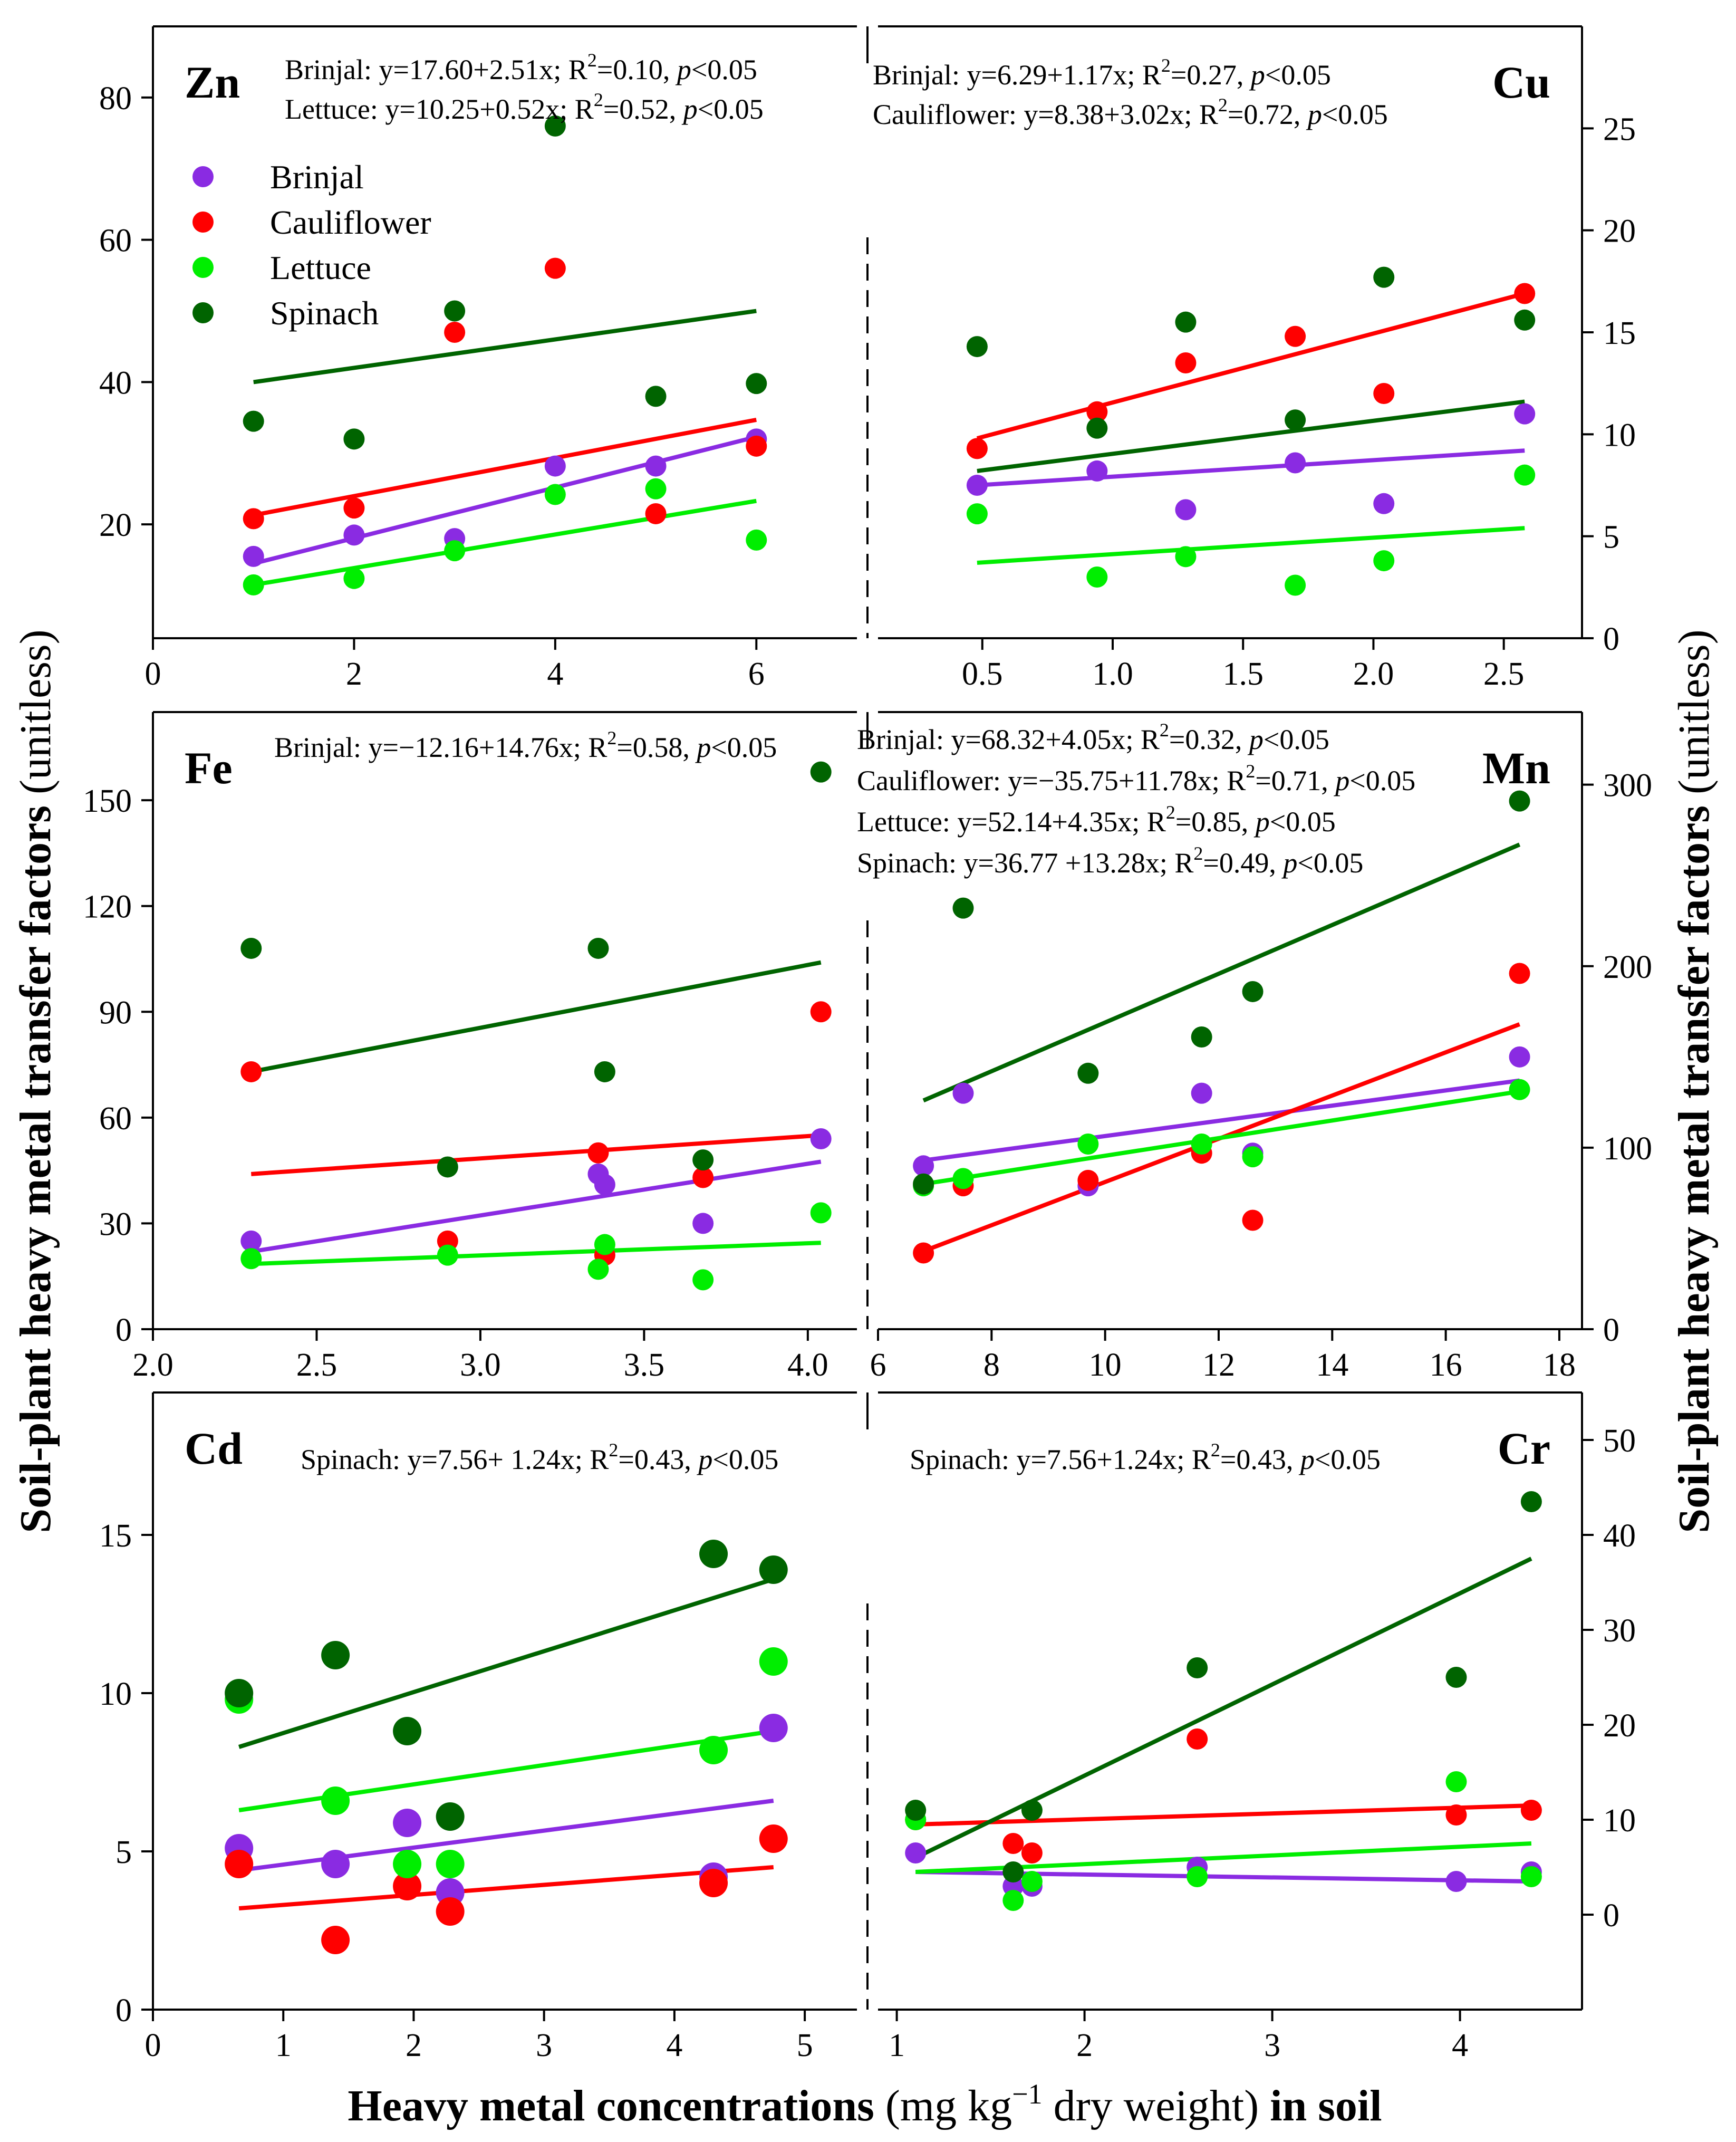 This screenshot has height=2142, width=1736. I want to click on equation-text: Lettuce: y=10.25+0.52x; R, so click(440, 109).